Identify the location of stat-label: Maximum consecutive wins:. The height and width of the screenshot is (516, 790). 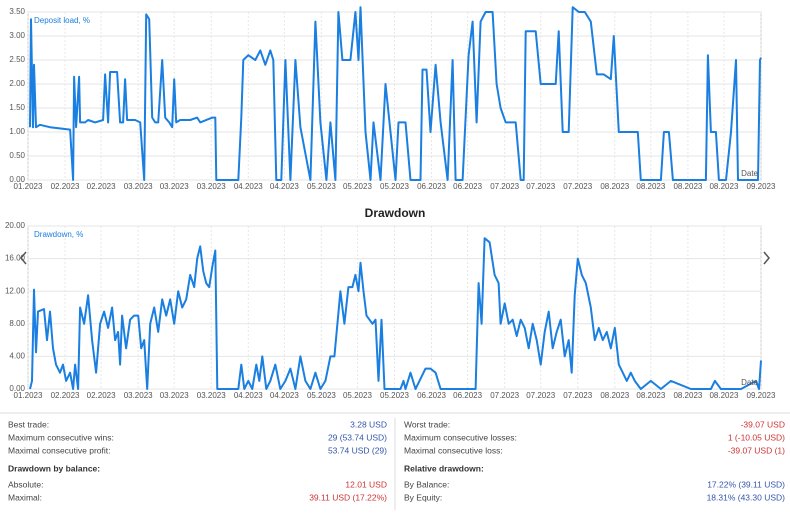
(61, 437).